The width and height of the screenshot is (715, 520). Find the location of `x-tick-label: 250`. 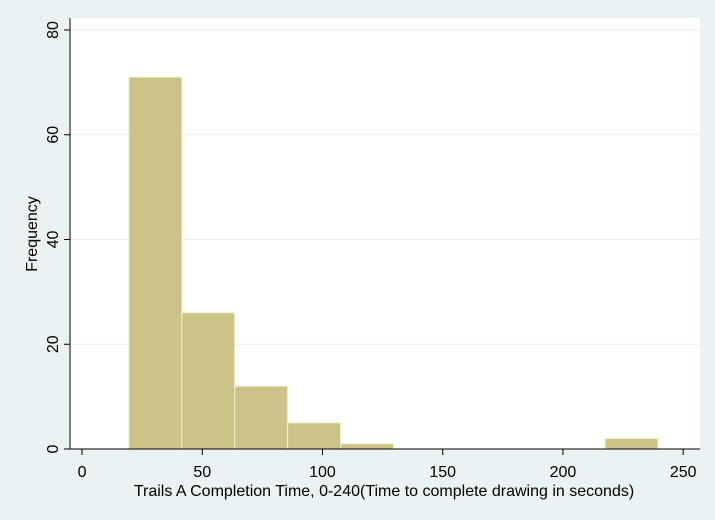

x-tick-label: 250 is located at coordinates (683, 472).